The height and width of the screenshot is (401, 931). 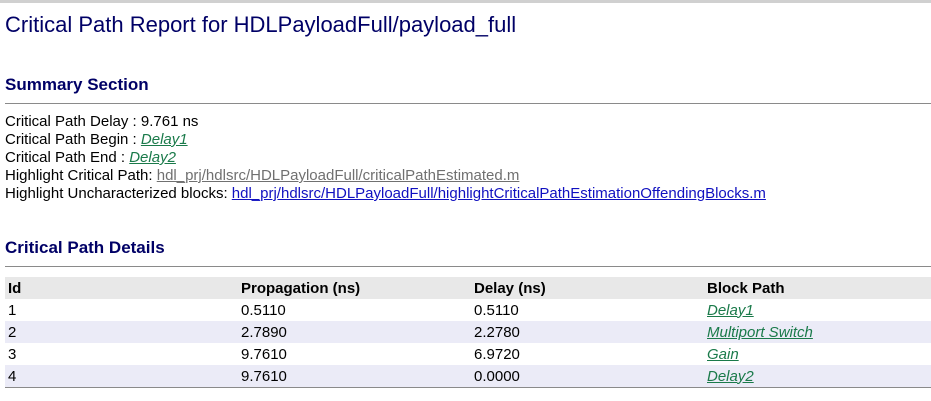 What do you see at coordinates (152, 157) in the screenshot?
I see `critical-path-end-link: Delay2` at bounding box center [152, 157].